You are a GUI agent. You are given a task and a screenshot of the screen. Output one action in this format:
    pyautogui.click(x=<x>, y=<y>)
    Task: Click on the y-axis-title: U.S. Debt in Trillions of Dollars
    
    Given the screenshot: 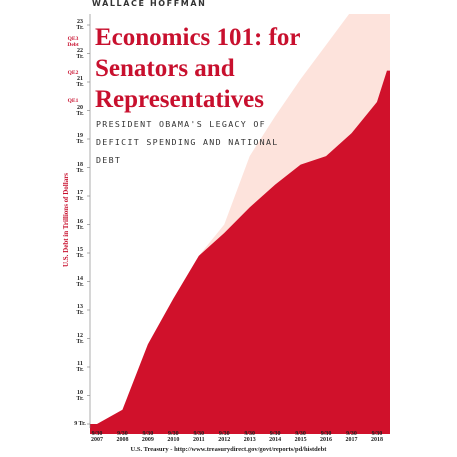 What is the action you would take?
    pyautogui.click(x=66, y=220)
    